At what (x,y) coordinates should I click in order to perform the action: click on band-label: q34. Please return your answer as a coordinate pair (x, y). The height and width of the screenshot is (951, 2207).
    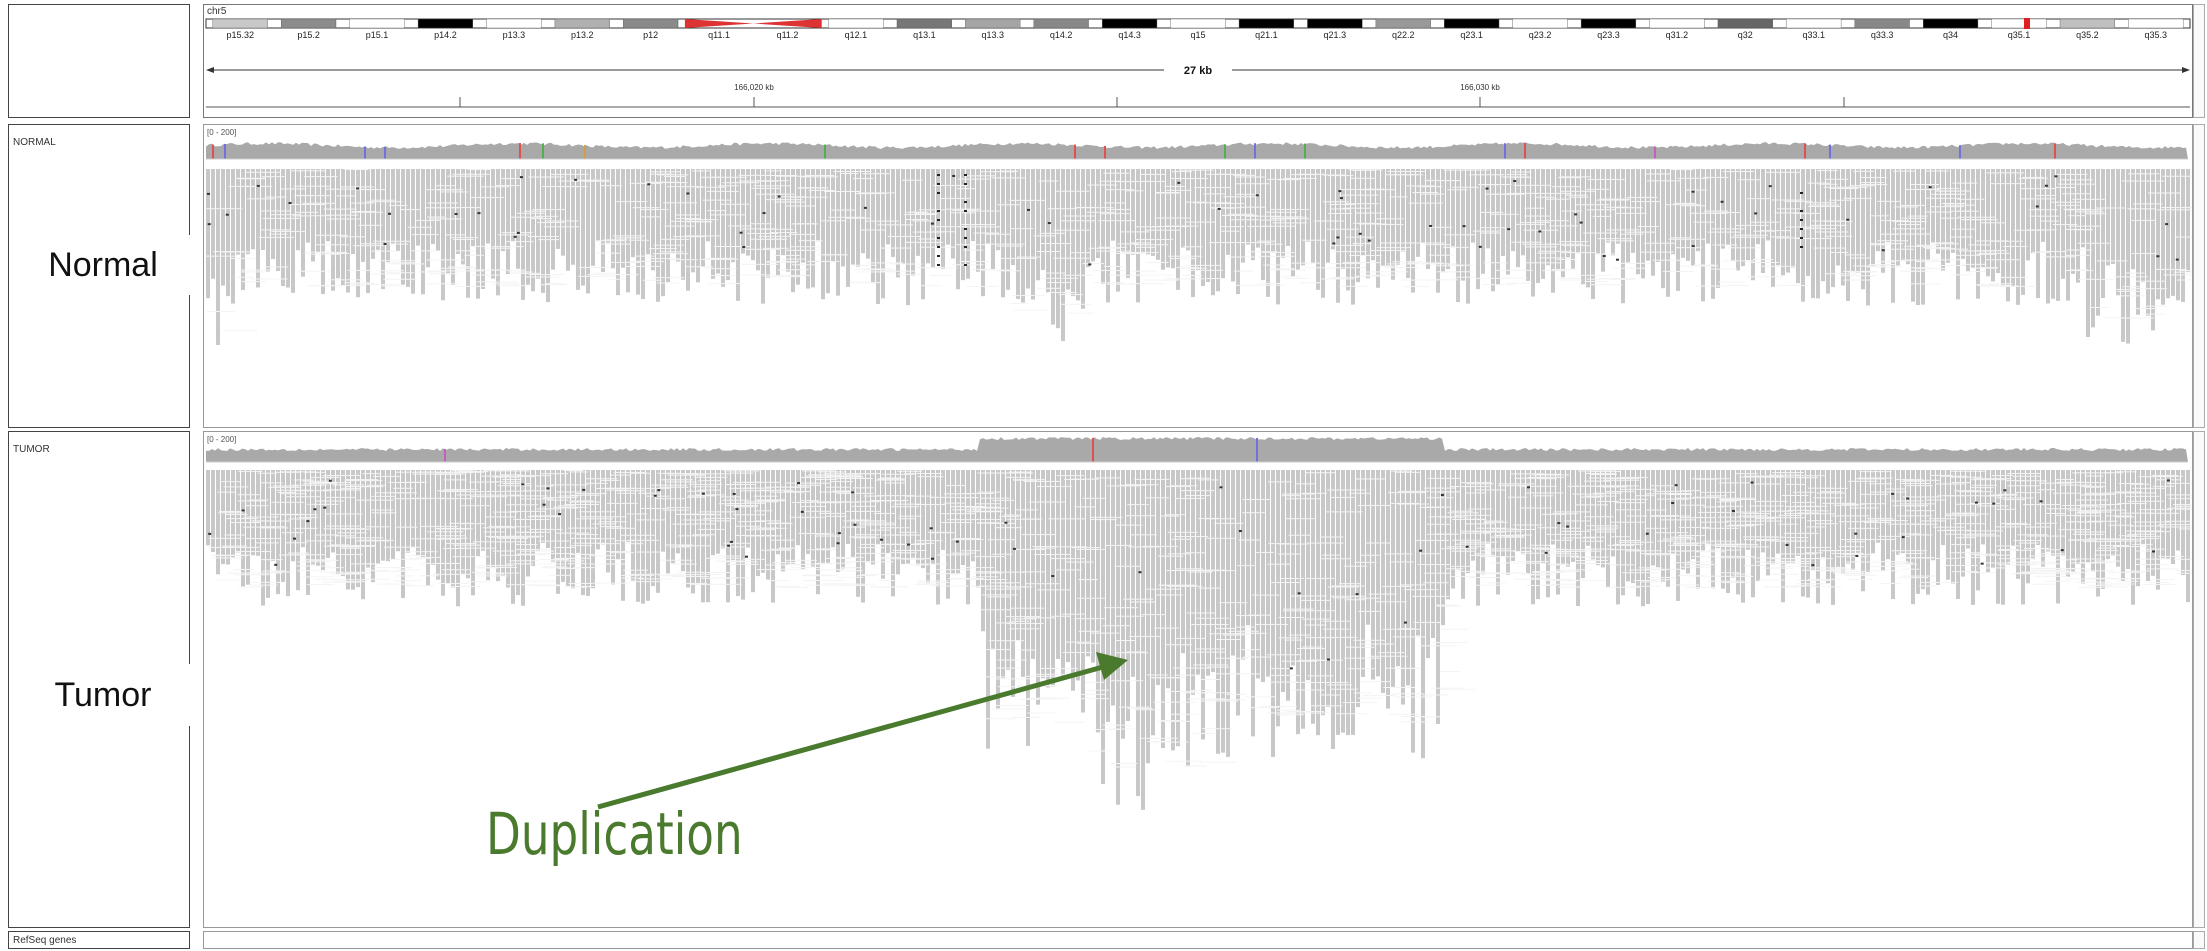
    Looking at the image, I should click on (1950, 35).